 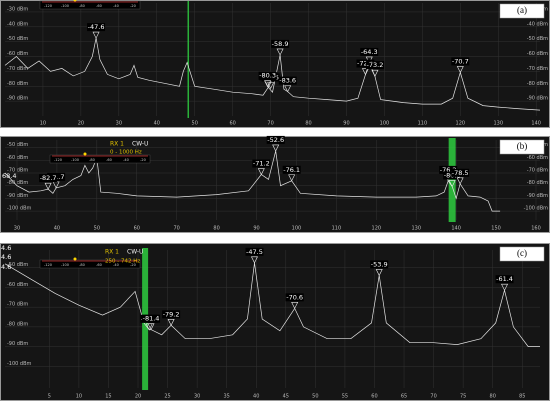 What do you see at coordinates (17, 24) in the screenshot?
I see `y-tick-label: -40 dBm` at bounding box center [17, 24].